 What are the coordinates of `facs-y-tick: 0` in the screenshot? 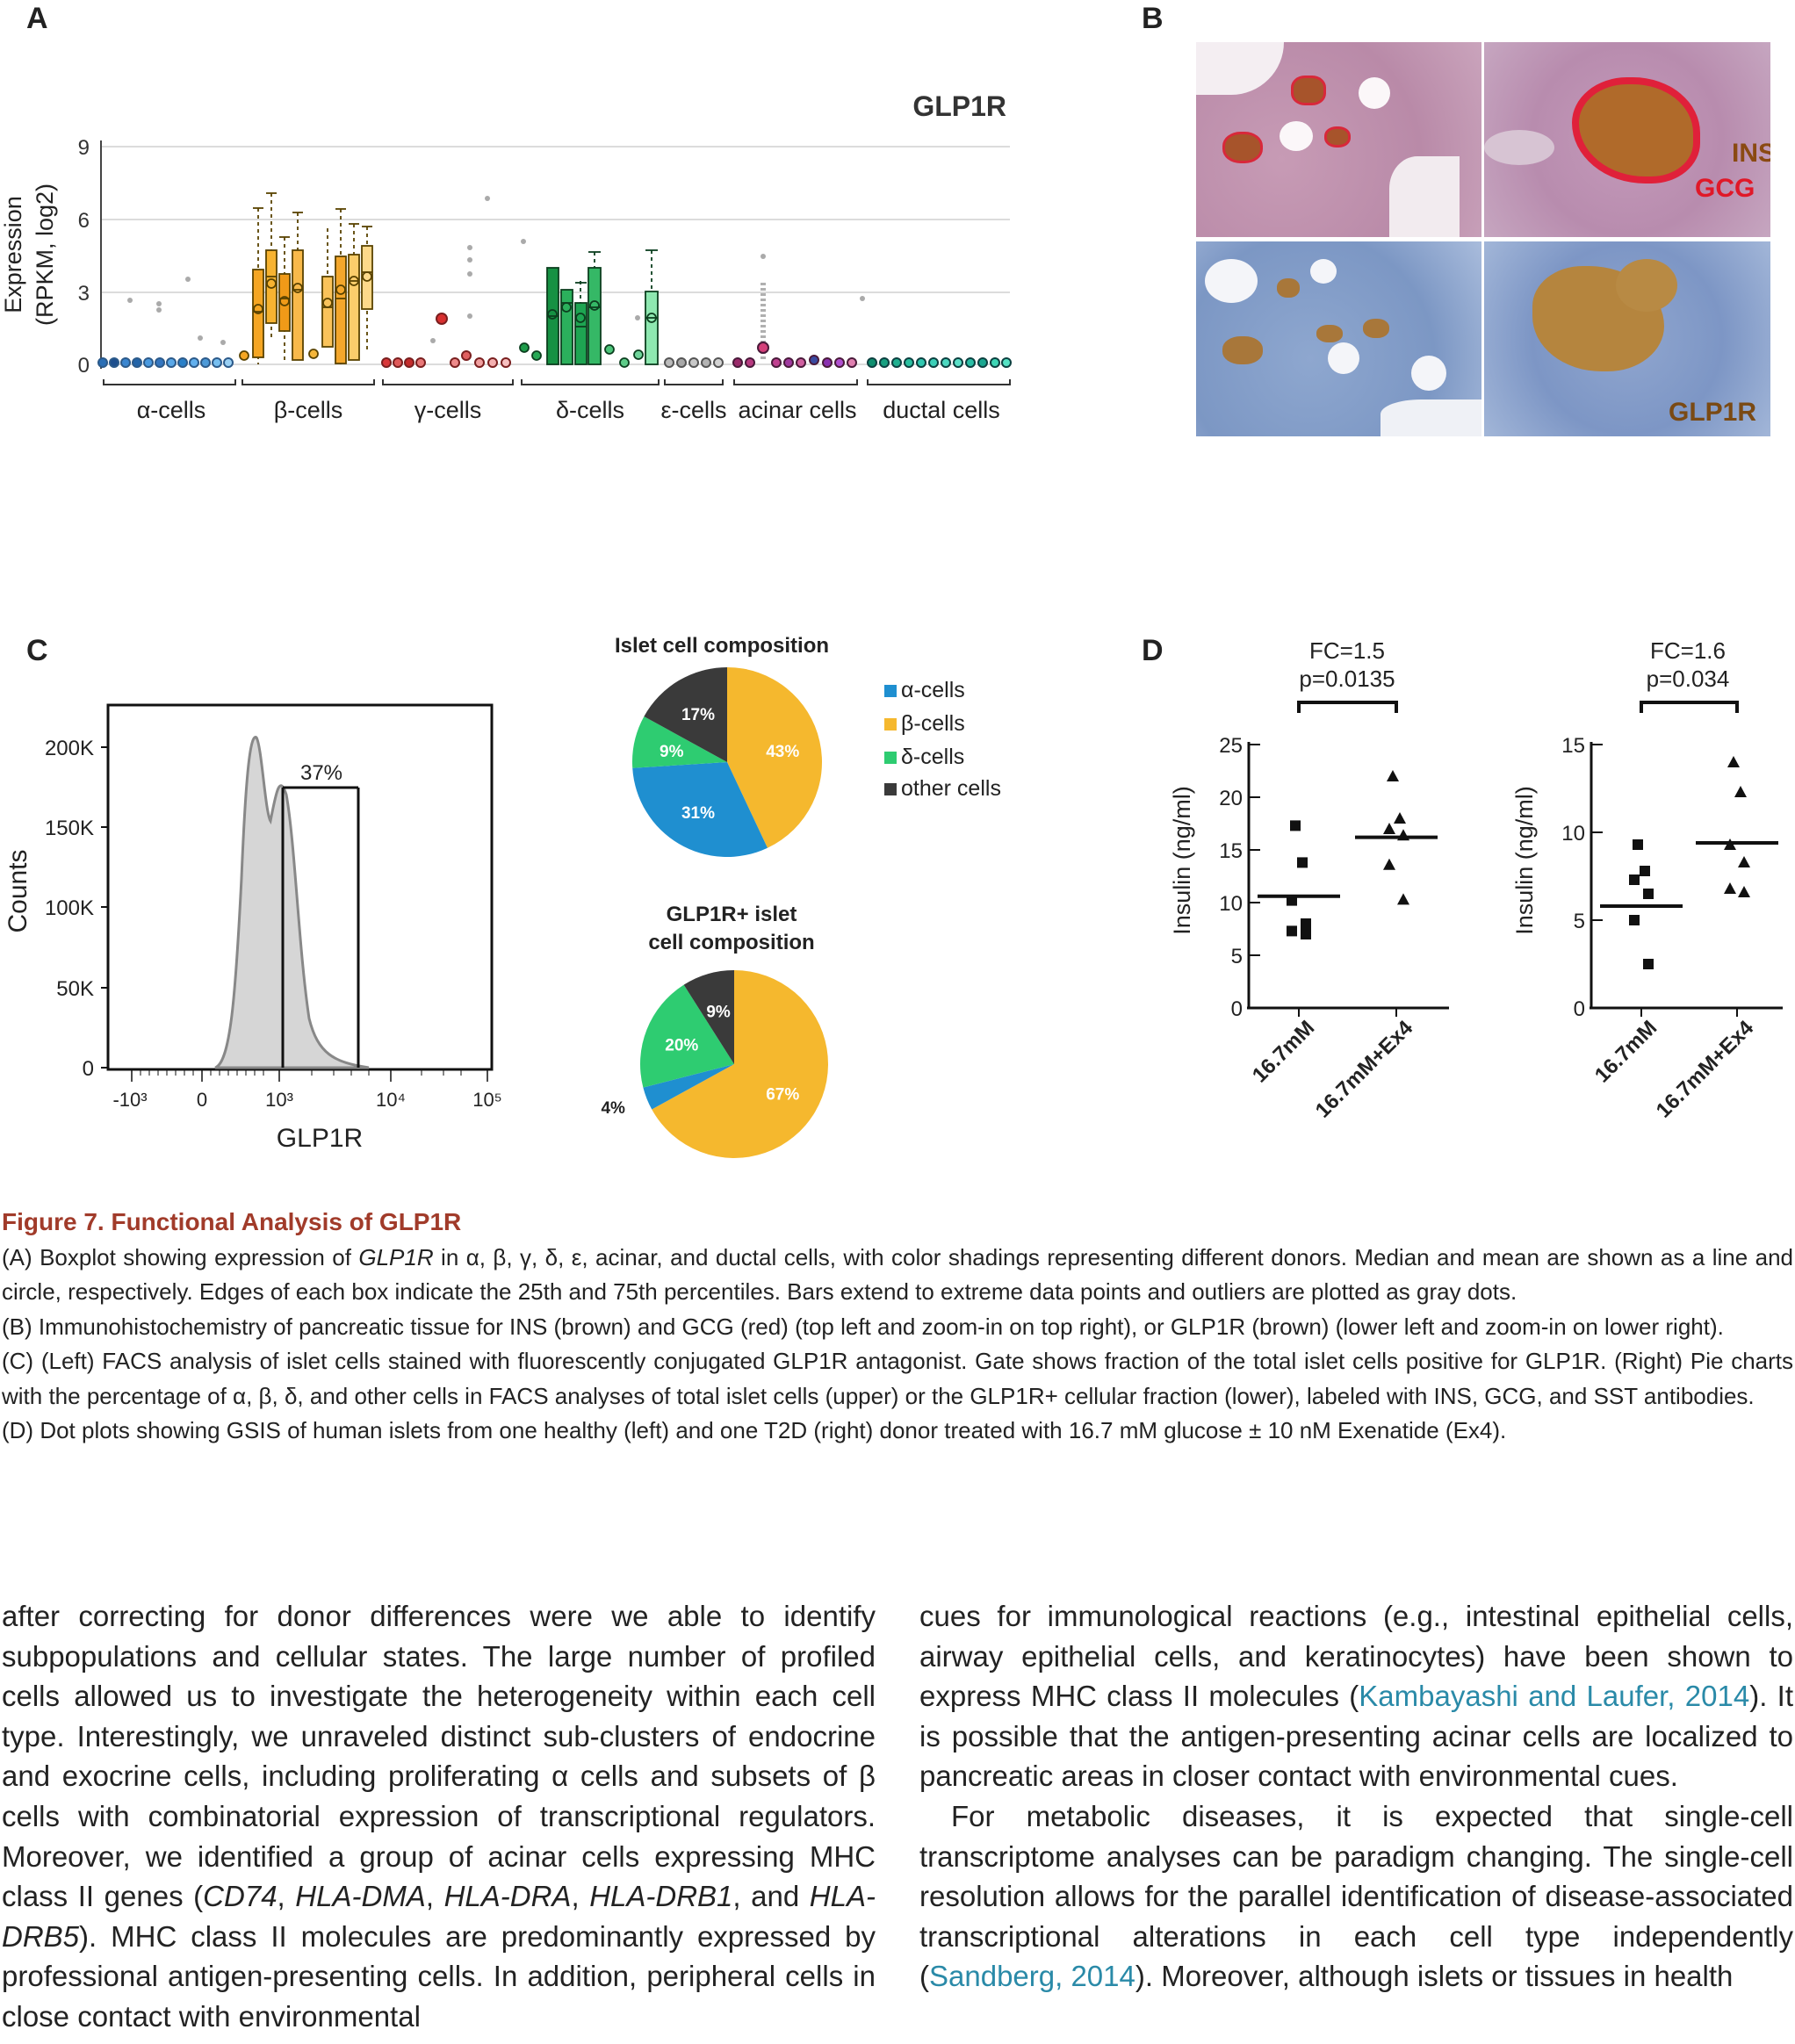 It's located at (88, 1069).